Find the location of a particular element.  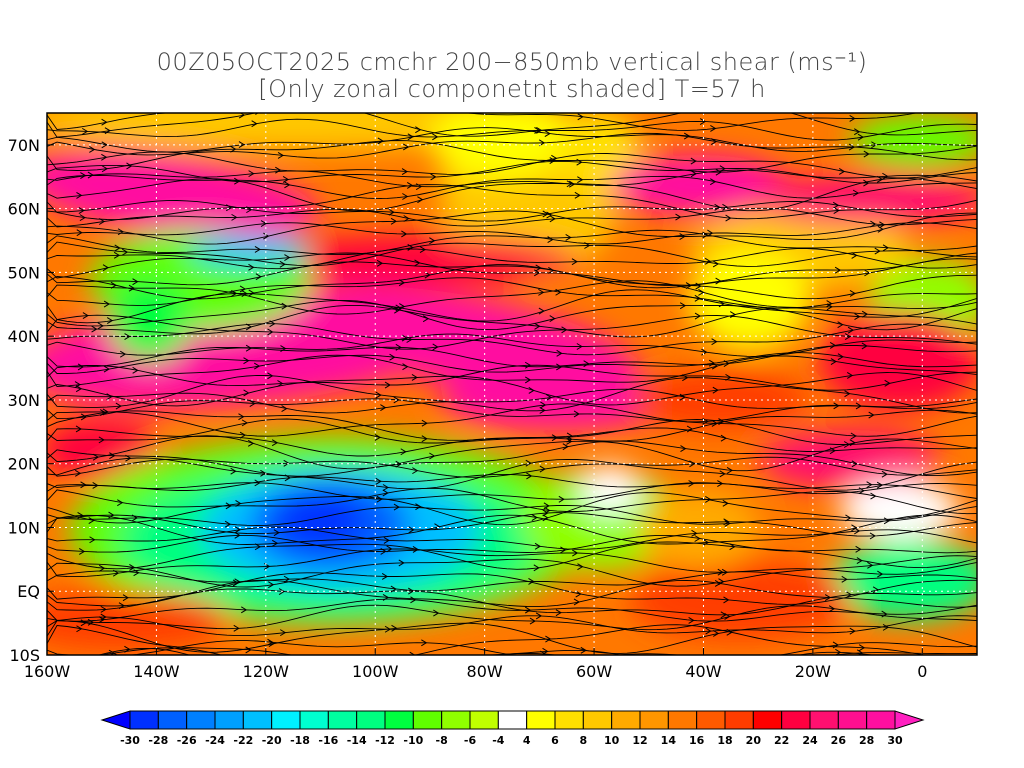

x-tick-label: 140W is located at coordinates (156, 671).